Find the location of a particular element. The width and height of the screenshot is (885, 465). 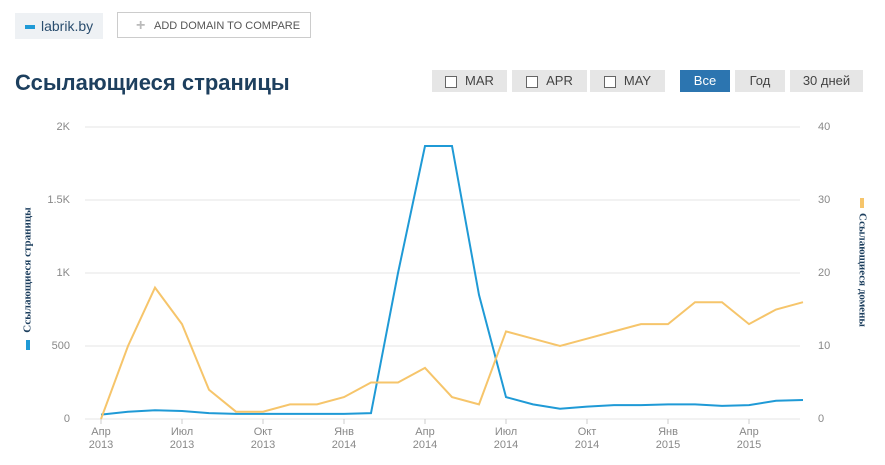

y2-tick-label: 0 is located at coordinates (821, 419).